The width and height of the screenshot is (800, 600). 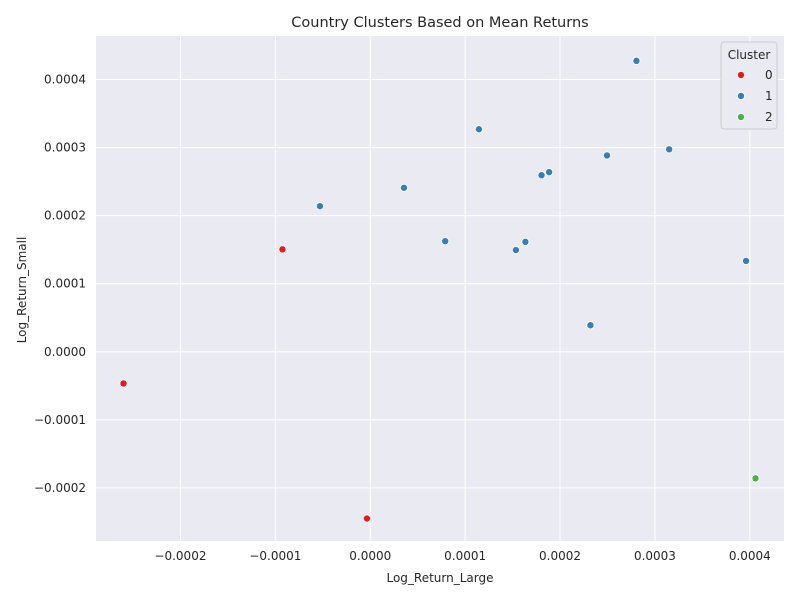 I want to click on legend-entries: 0 1 2, so click(x=755, y=96).